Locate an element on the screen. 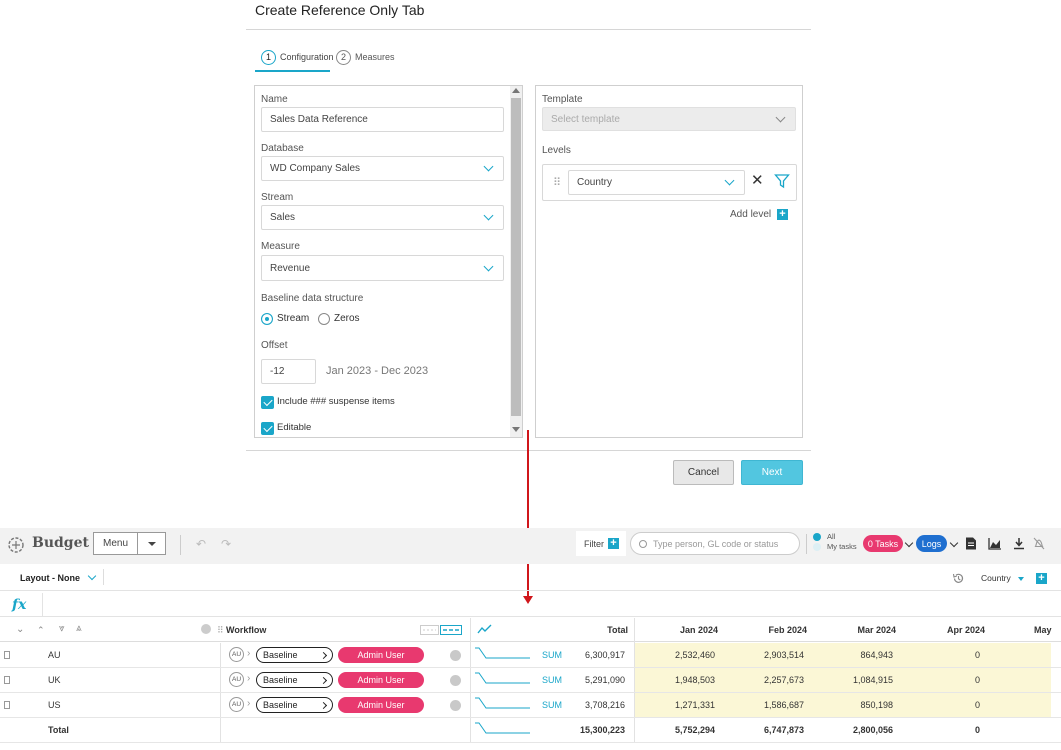  total-cell: 3,708,216 is located at coordinates (604, 705).